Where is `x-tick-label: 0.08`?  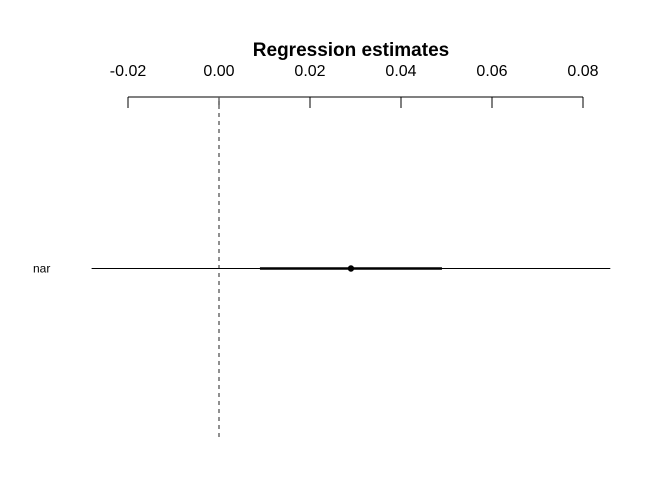 x-tick-label: 0.08 is located at coordinates (582, 71).